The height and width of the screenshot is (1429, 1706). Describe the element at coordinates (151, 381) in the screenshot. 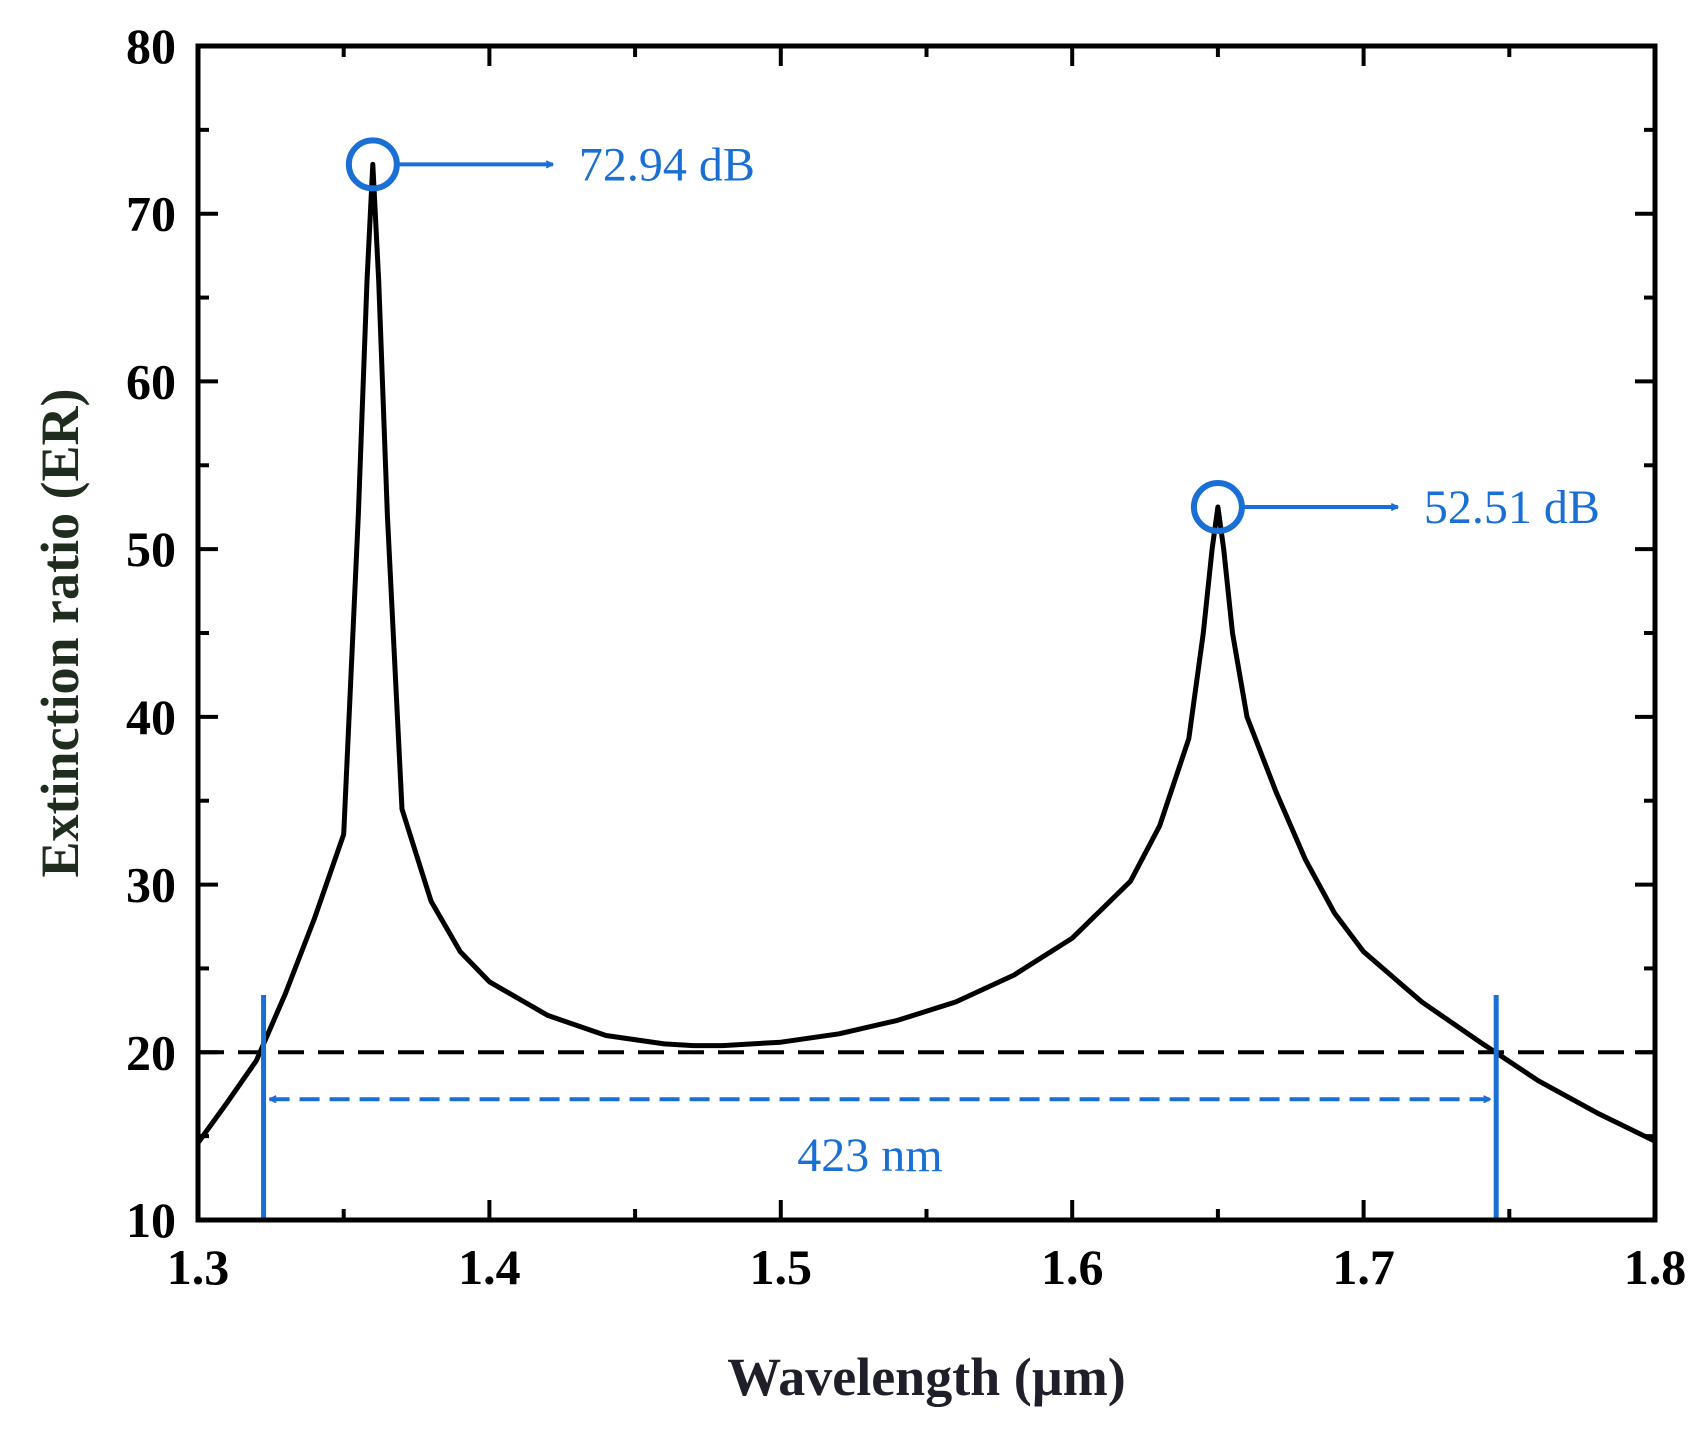

I see `y-tick-label: 60` at that location.